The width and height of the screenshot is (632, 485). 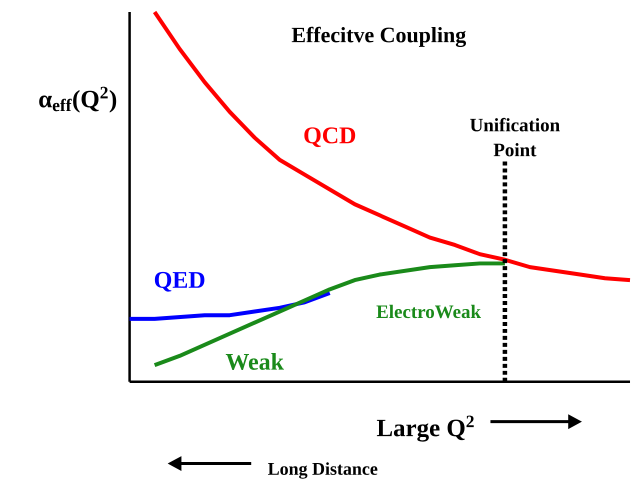 I want to click on annotation: ElectroWeak, so click(x=429, y=311).